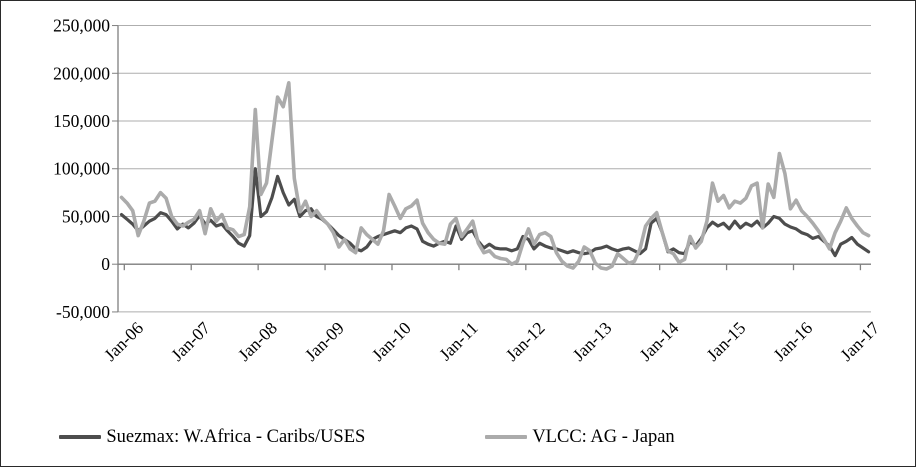 Image resolution: width=916 pixels, height=467 pixels. What do you see at coordinates (458, 341) in the screenshot?
I see `x-tick-label: Jan-11` at bounding box center [458, 341].